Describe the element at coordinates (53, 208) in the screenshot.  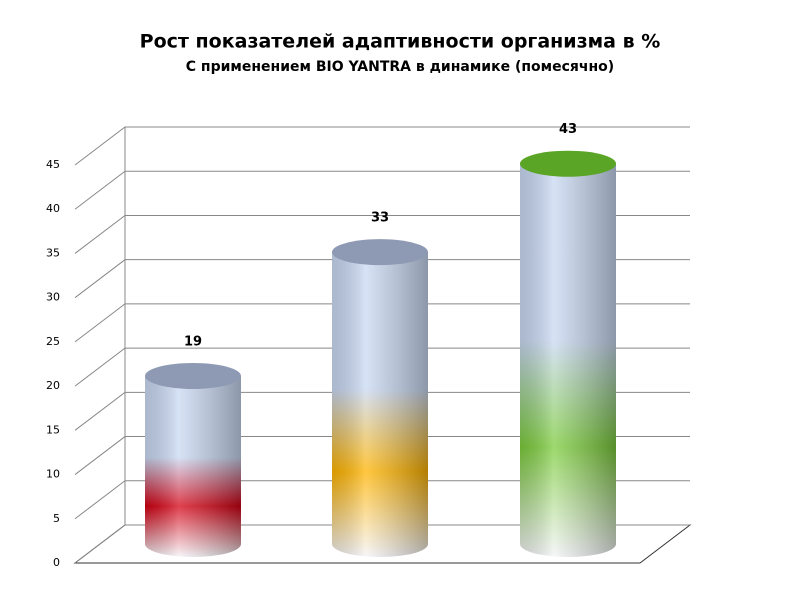
I see `y-tick-label: 40` at that location.